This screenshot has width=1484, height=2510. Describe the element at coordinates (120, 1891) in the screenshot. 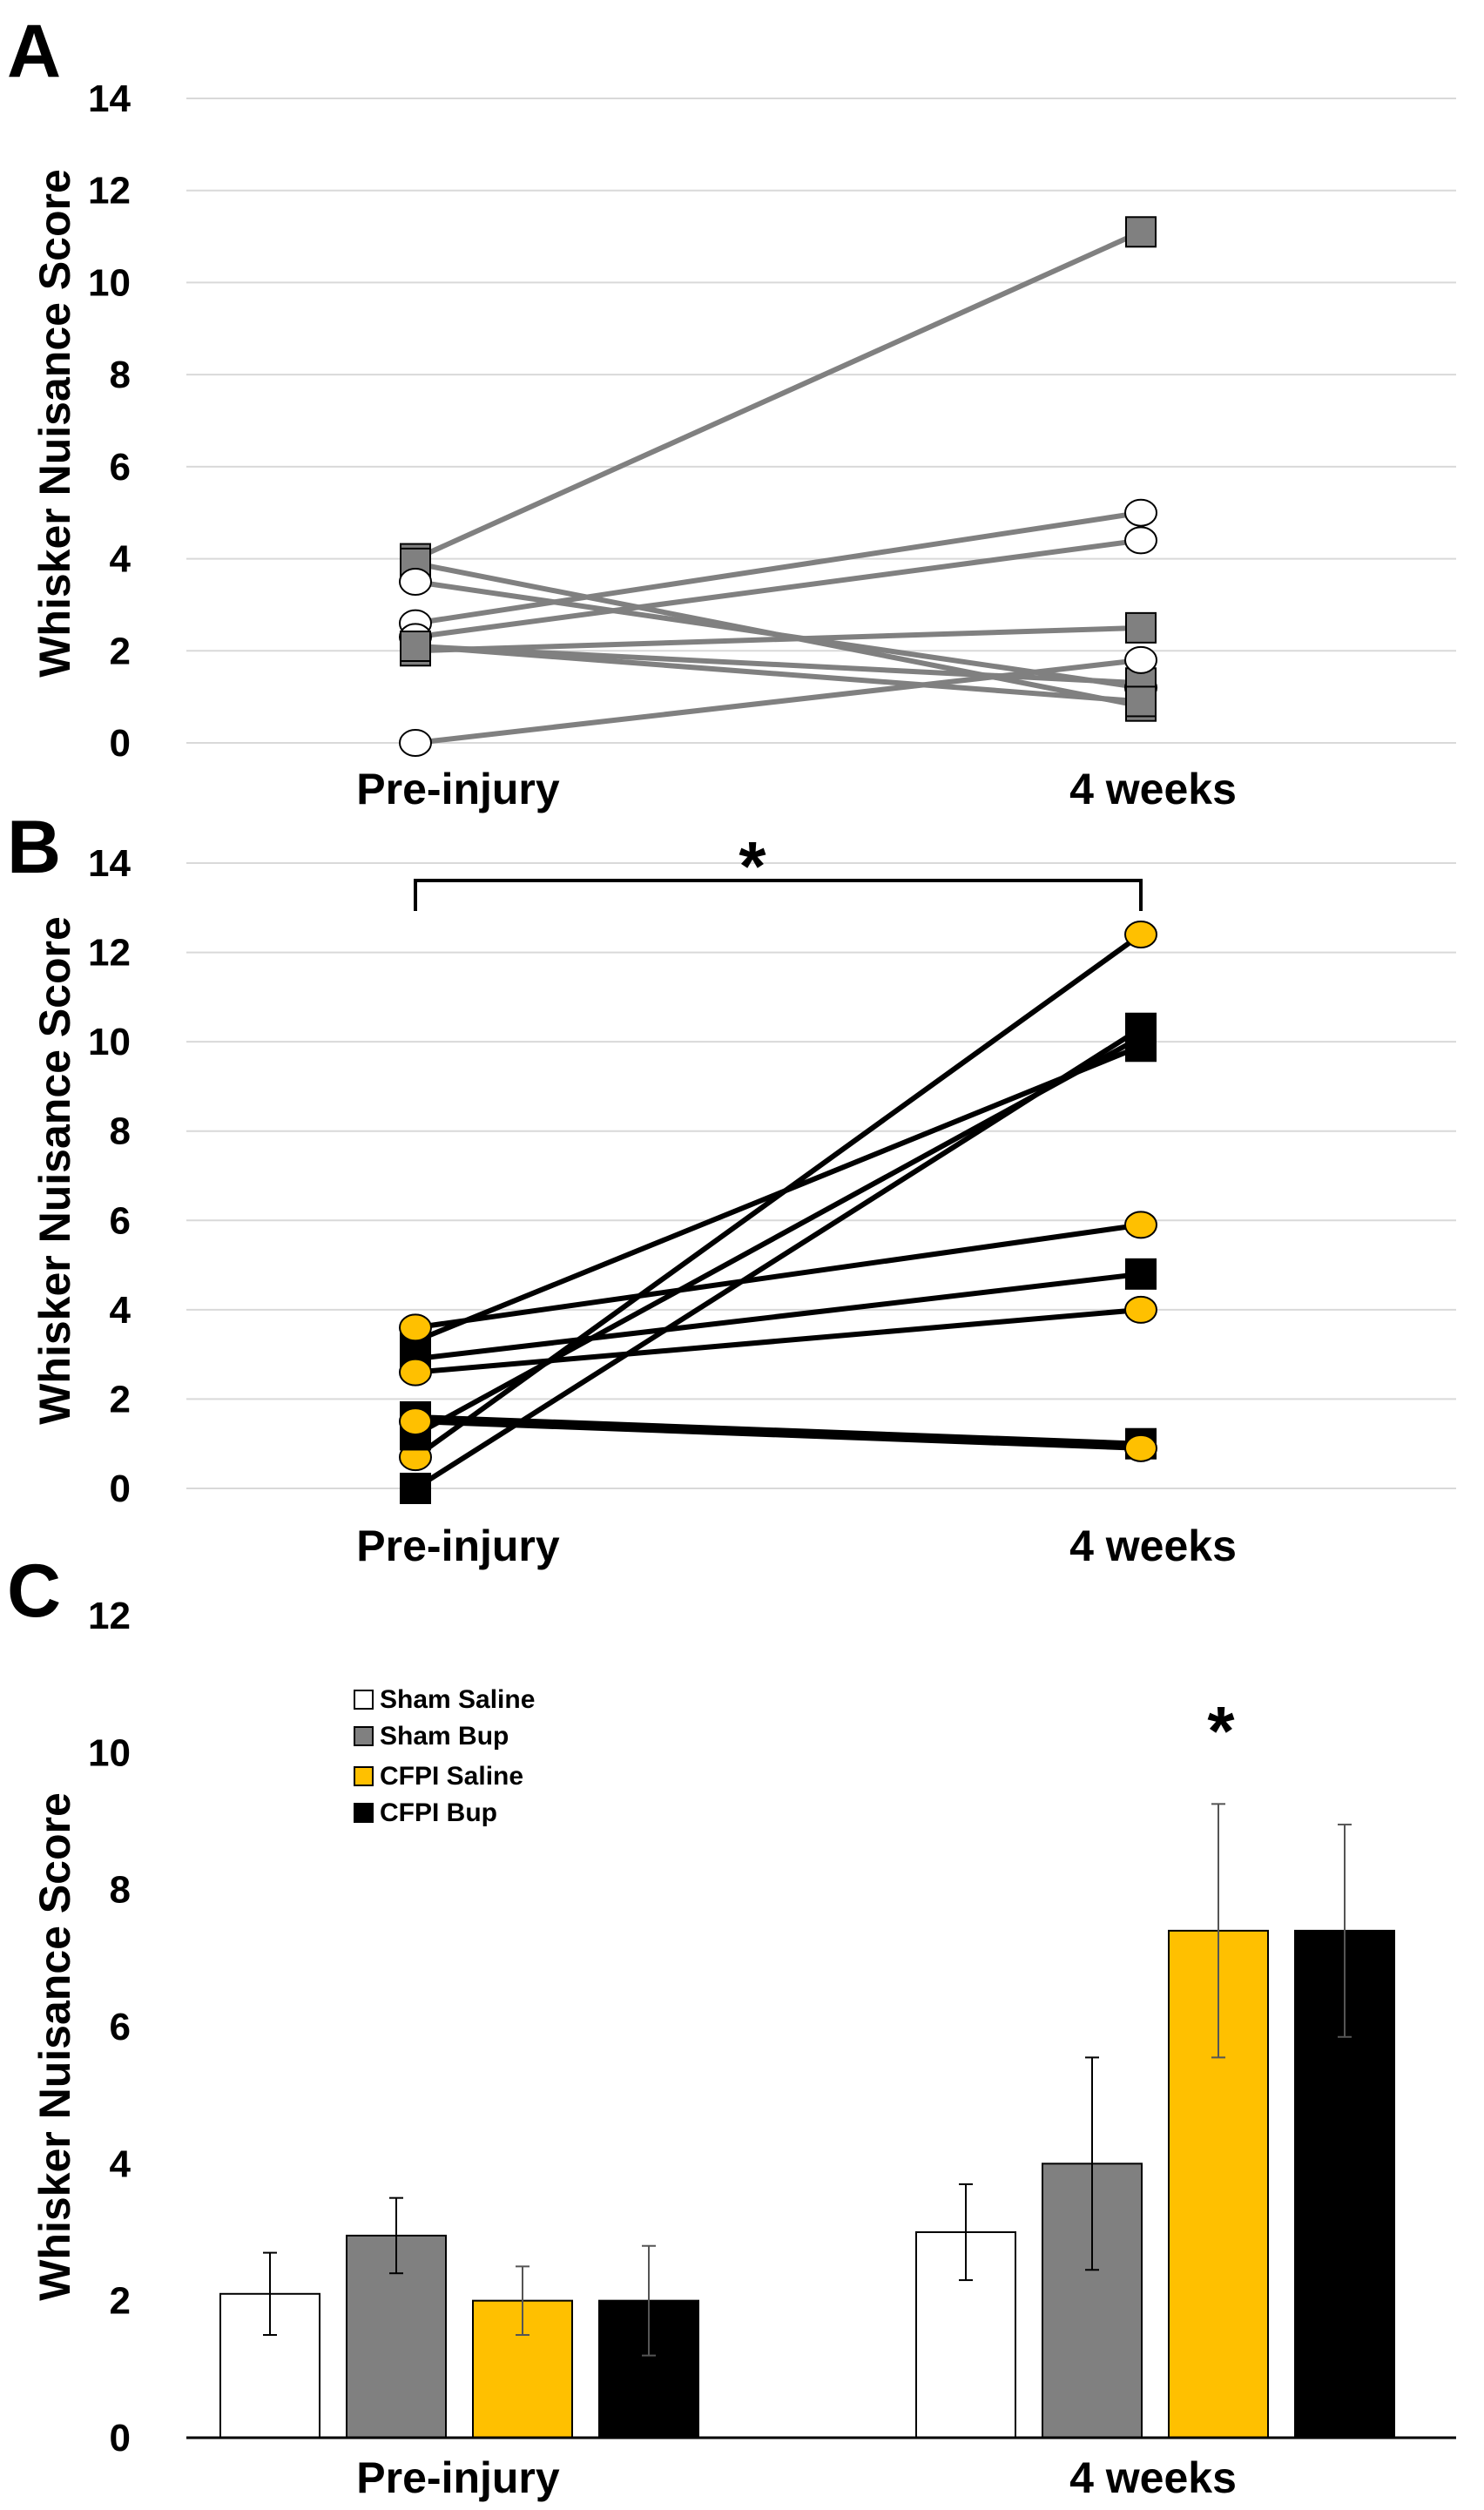

I see `panel-c-y-tick-label: 8` at that location.